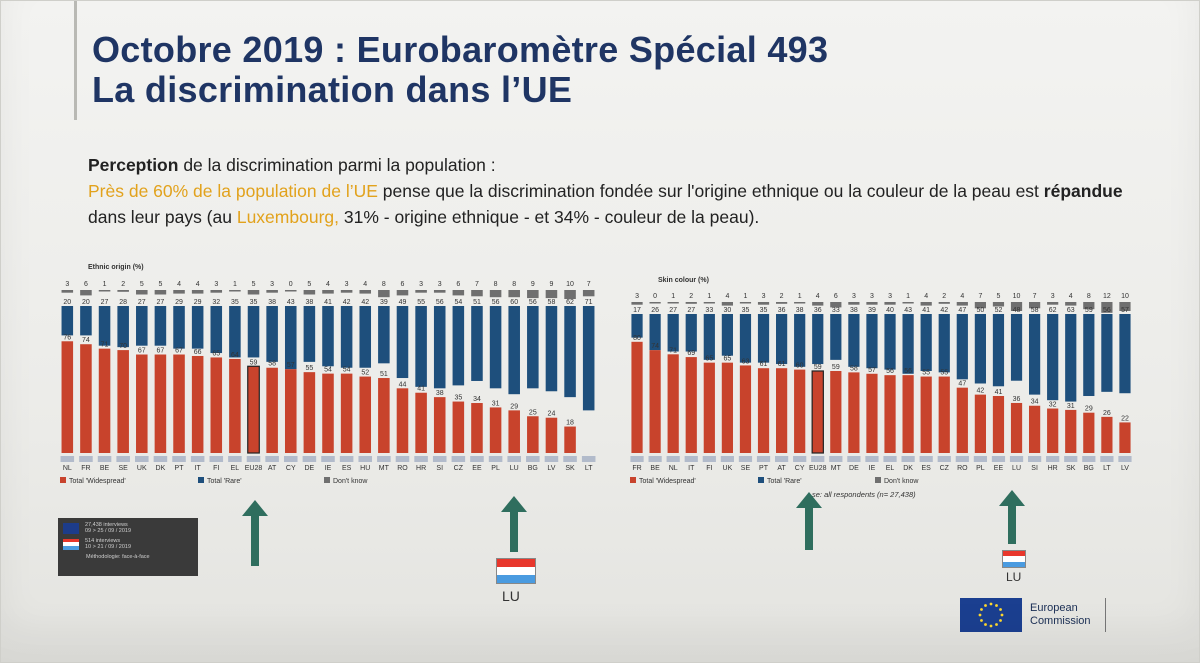 Image resolution: width=1200 pixels, height=663 pixels. I want to click on category-label: AT, so click(272, 468).